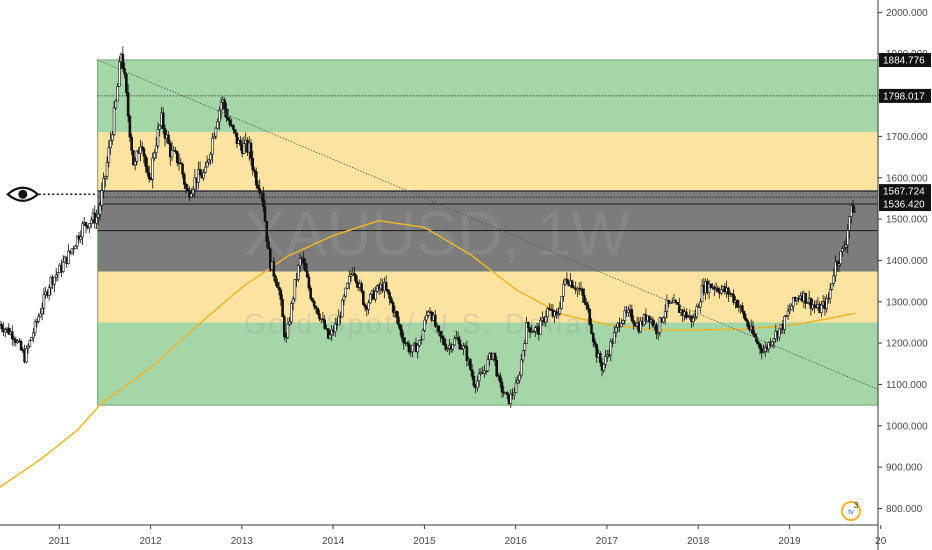 The image size is (932, 550). What do you see at coordinates (52, 194) in the screenshot?
I see `eye-marker` at bounding box center [52, 194].